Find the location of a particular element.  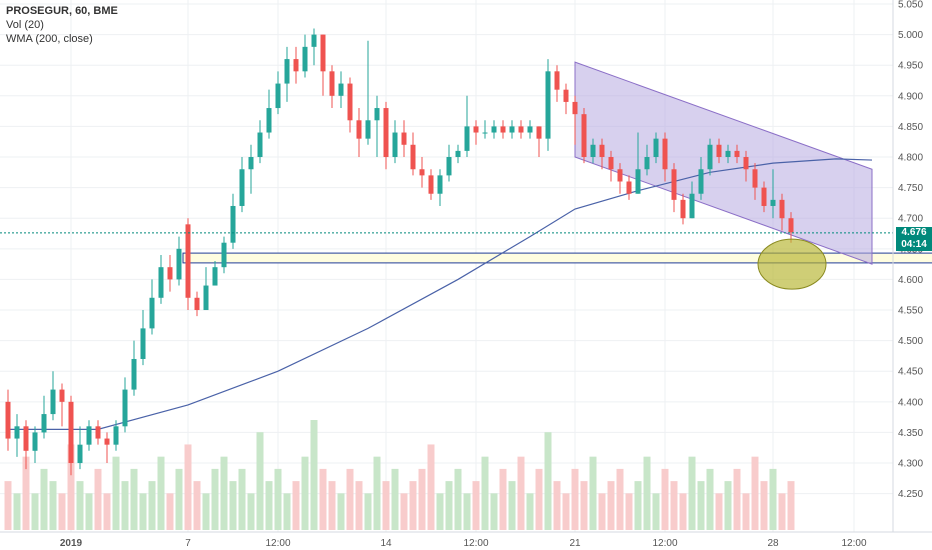

price-tick-label: 5.050 is located at coordinates (910, 5).